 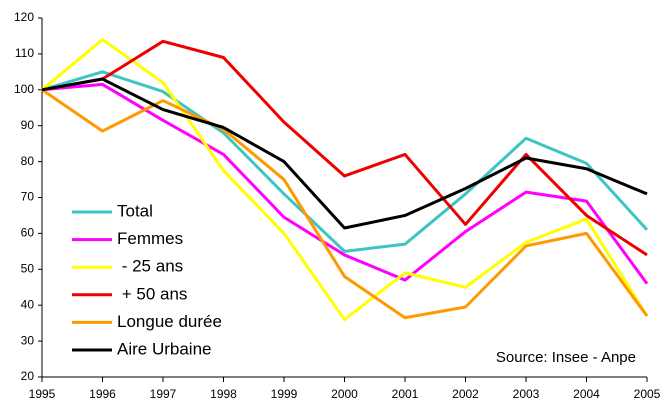 I want to click on y-tick-label: 100, so click(x=24, y=89).